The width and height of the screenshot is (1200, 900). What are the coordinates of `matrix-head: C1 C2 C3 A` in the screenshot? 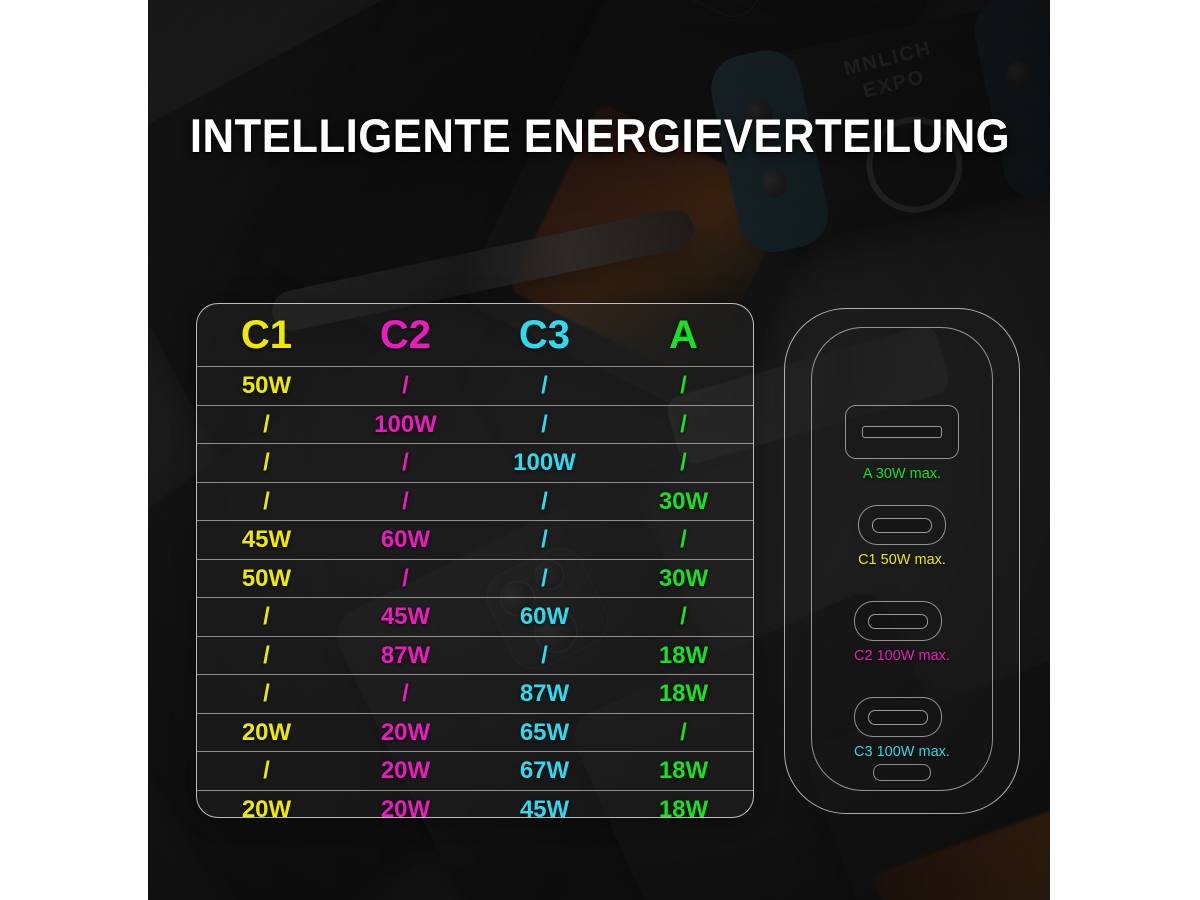 It's located at (475, 335).